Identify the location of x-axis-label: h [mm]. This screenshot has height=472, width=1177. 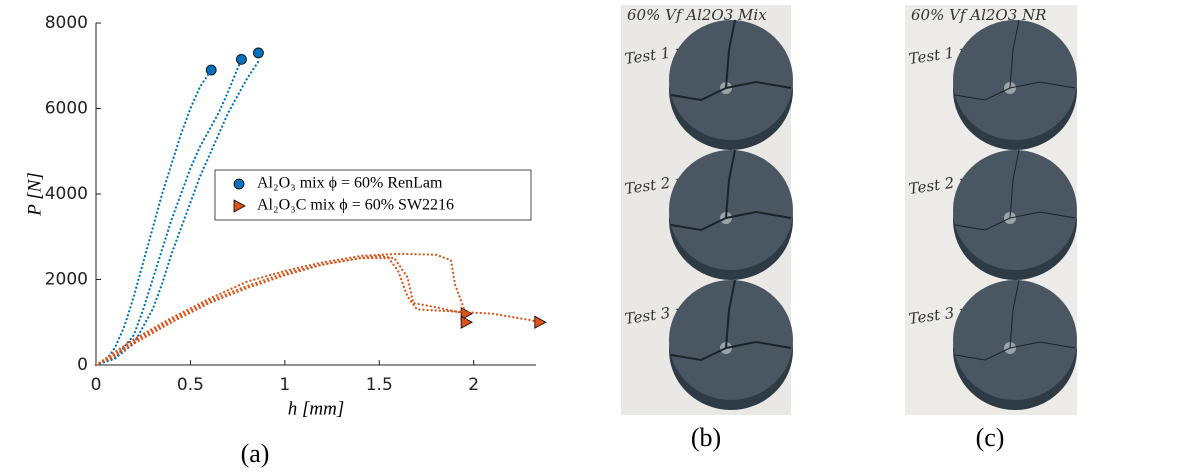
(316, 408).